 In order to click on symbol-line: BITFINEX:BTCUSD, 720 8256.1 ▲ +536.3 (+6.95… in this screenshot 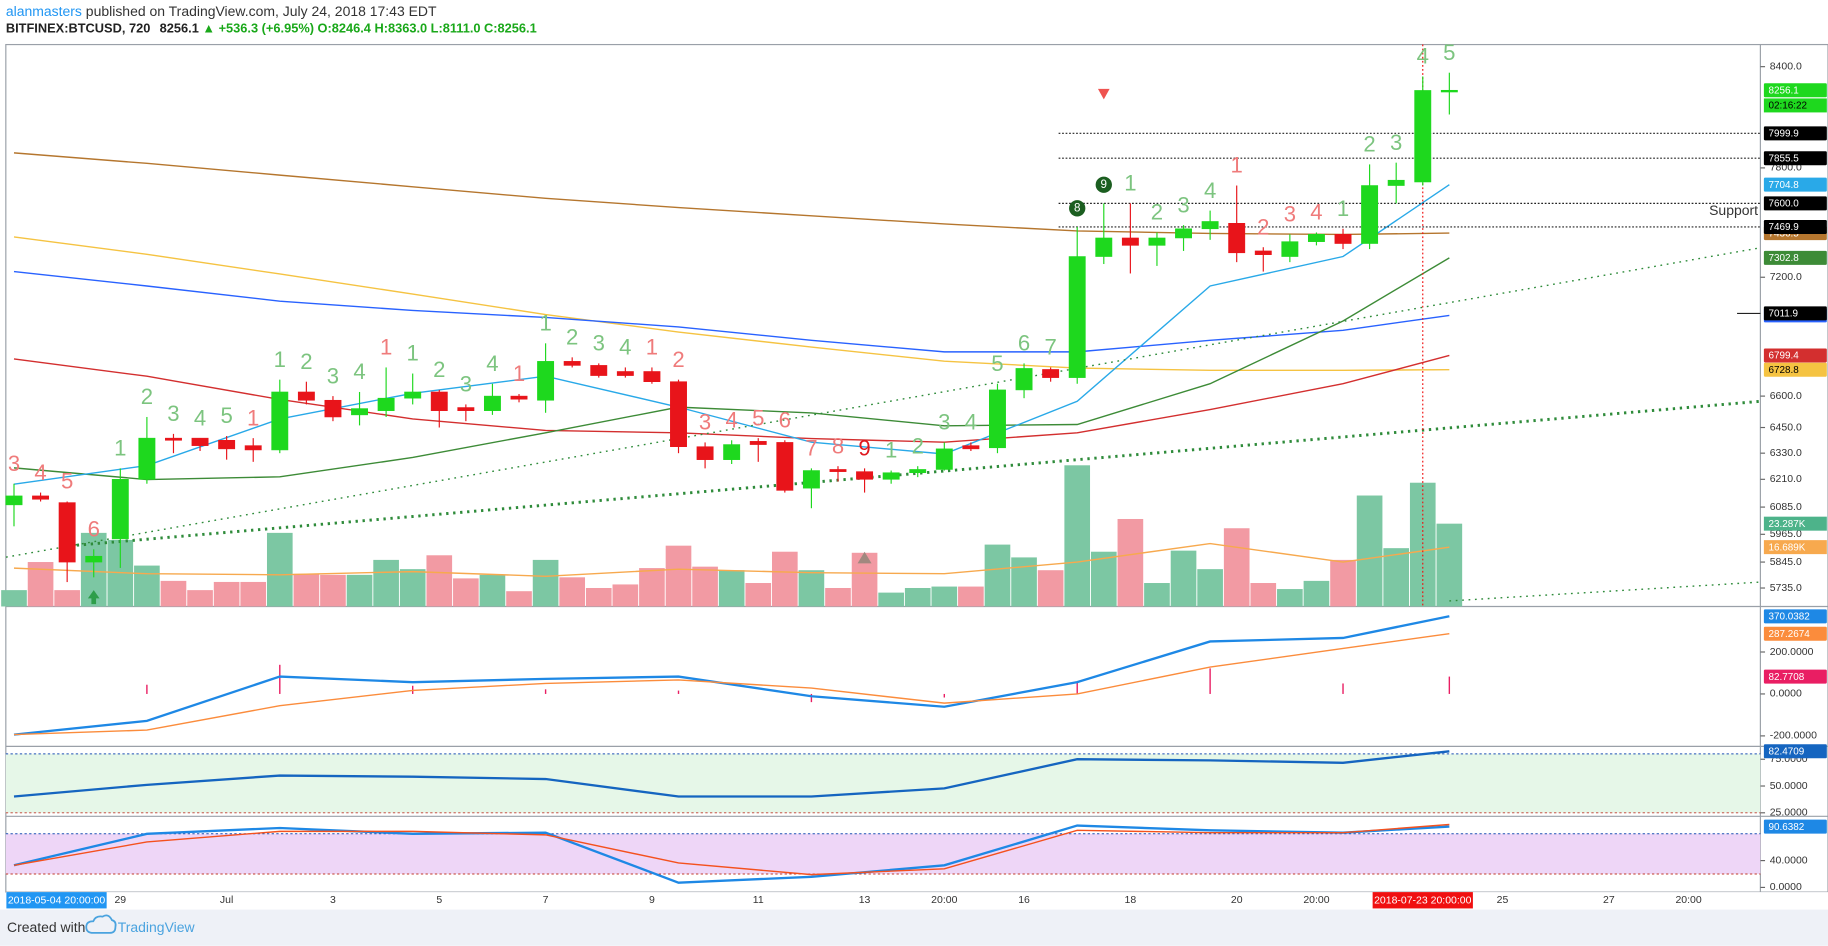, I will do `click(271, 28)`.